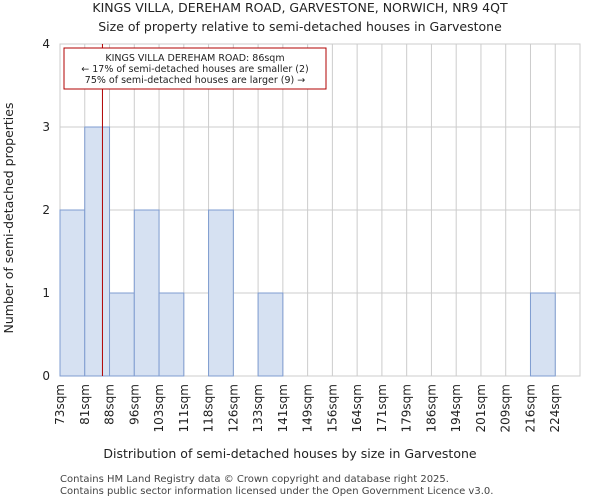 Image resolution: width=600 pixels, height=500 pixels. Describe the element at coordinates (221, 293) in the screenshot. I see `bar-118sqm` at that location.